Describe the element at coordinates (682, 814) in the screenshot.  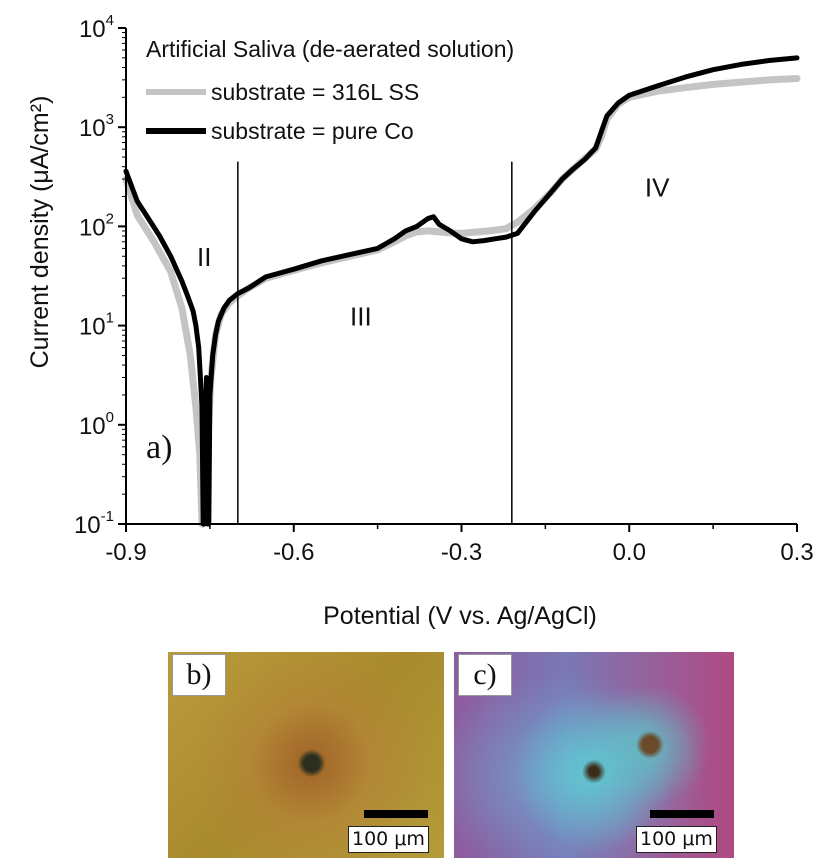
I see `micrograph-c-scale-bar` at that location.